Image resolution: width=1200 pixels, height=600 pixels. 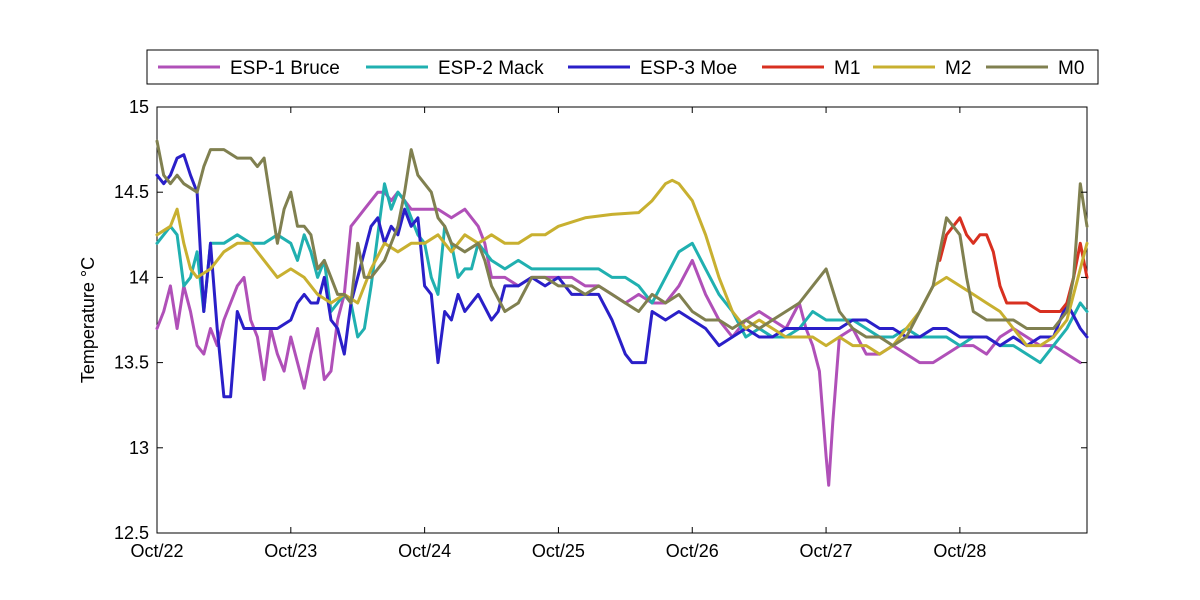 I want to click on y-tick-label: 13, so click(x=139, y=448).